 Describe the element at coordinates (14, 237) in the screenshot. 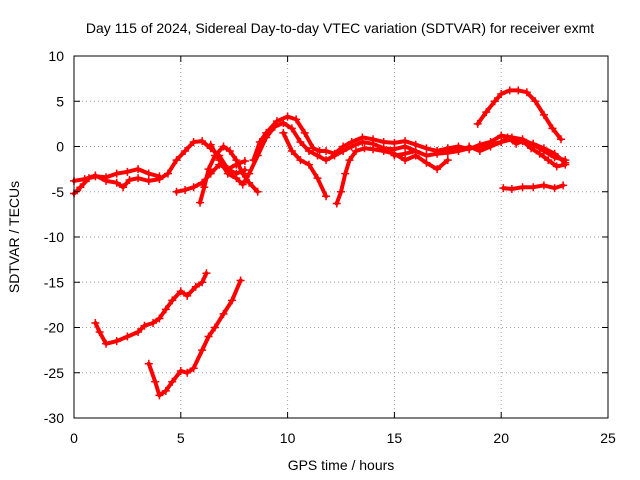

I see `y-axis-label: SDTVAR / TECUs` at that location.